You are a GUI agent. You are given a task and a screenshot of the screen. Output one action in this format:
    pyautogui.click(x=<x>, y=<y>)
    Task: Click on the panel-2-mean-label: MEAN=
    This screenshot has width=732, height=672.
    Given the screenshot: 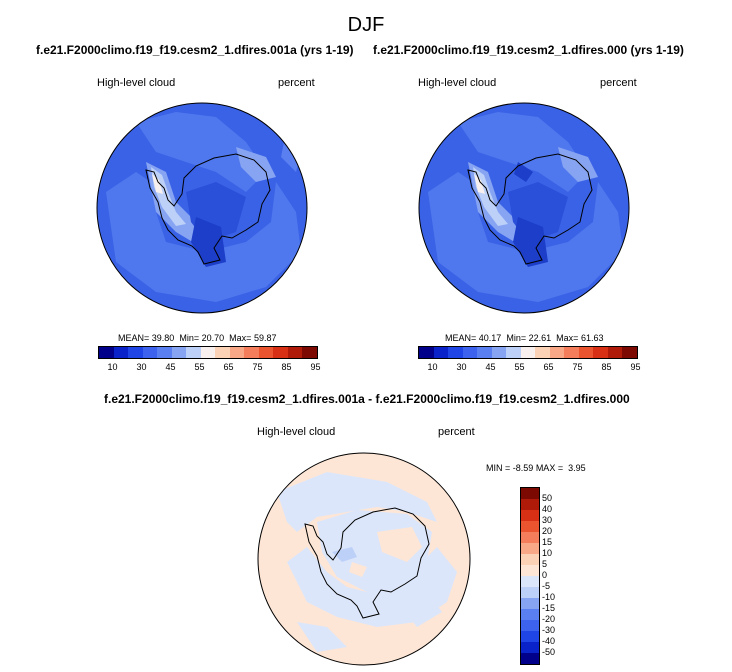 What is the action you would take?
    pyautogui.click(x=461, y=338)
    